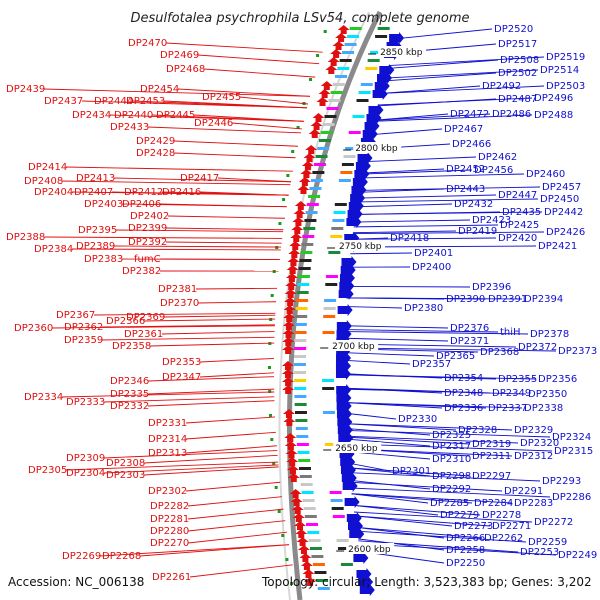  Describe the element at coordinates (455, 356) in the screenshot. I see `gene-label: DP2365` at that location.